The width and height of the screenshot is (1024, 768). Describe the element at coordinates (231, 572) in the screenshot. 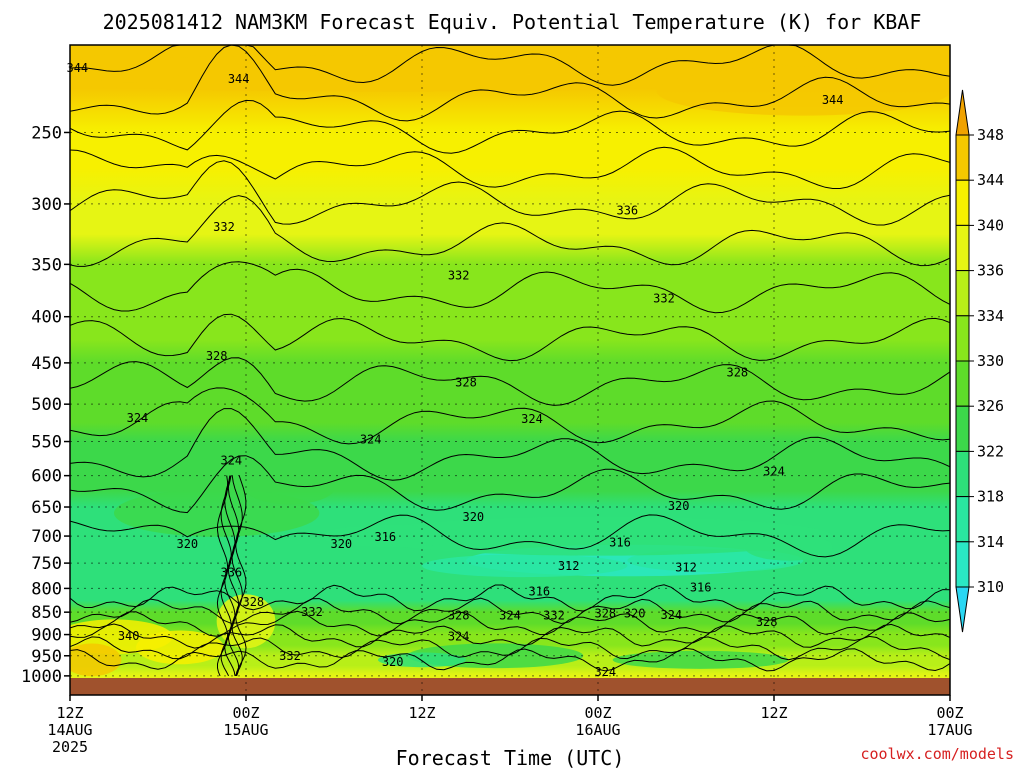

I see `contour-label: 336` at that location.